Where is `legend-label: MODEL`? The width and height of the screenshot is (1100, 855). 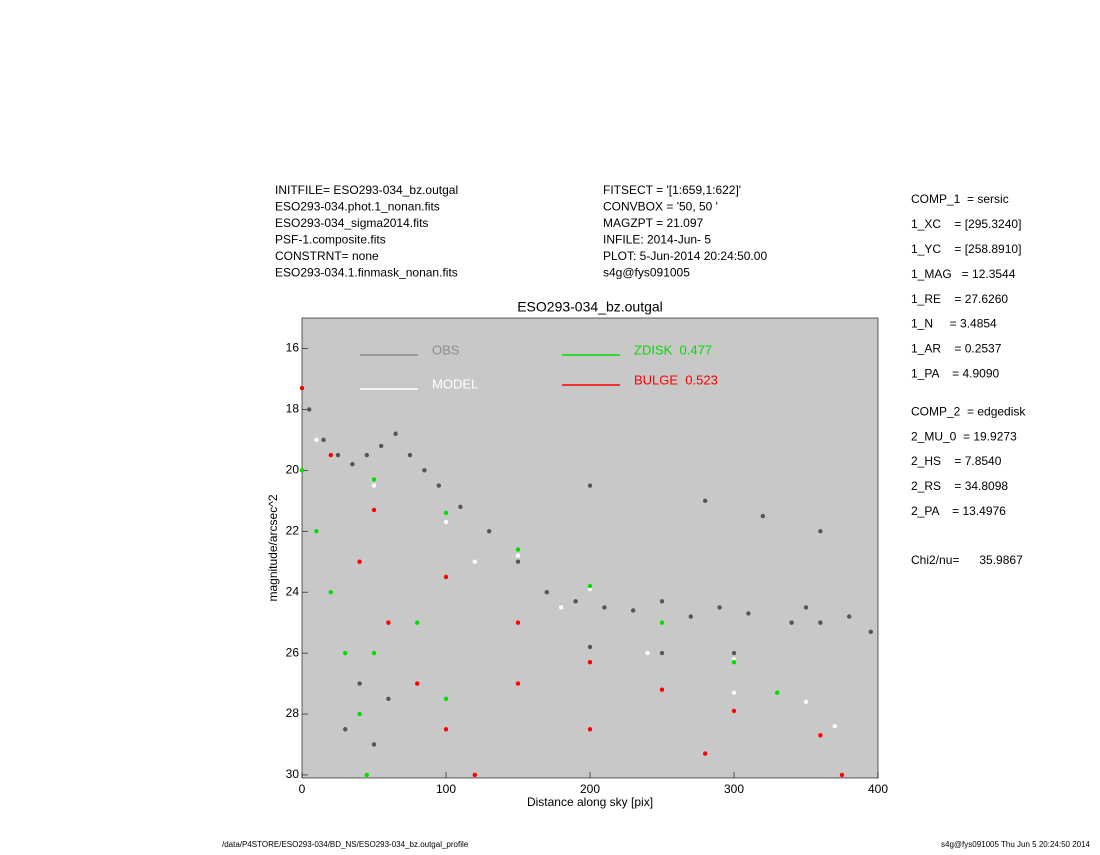 legend-label: MODEL is located at coordinates (455, 383).